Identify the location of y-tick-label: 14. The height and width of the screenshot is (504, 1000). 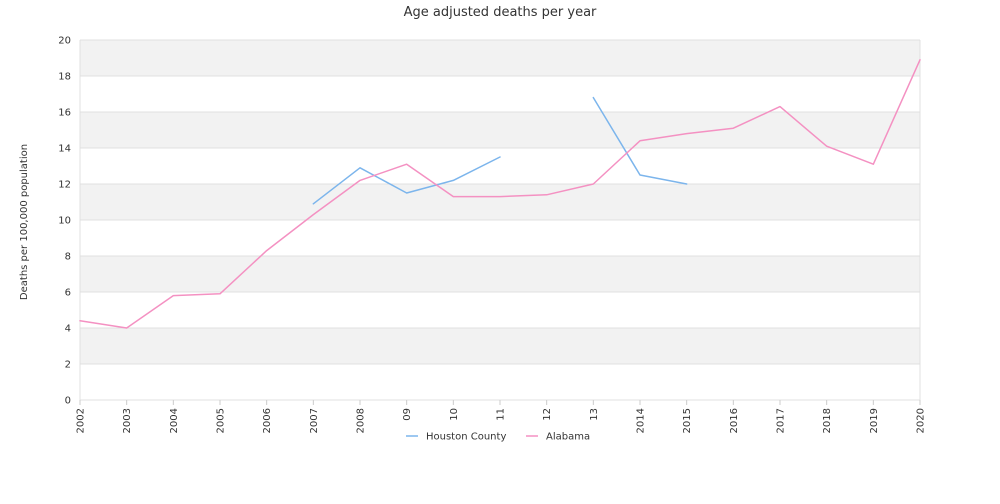
(64, 149).